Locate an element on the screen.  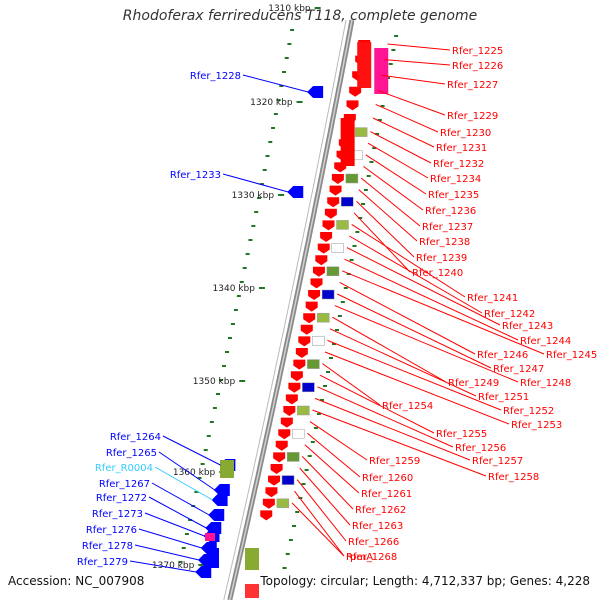
gene-label-rfer_1257: Rfer_1257 is located at coordinates (497, 461).